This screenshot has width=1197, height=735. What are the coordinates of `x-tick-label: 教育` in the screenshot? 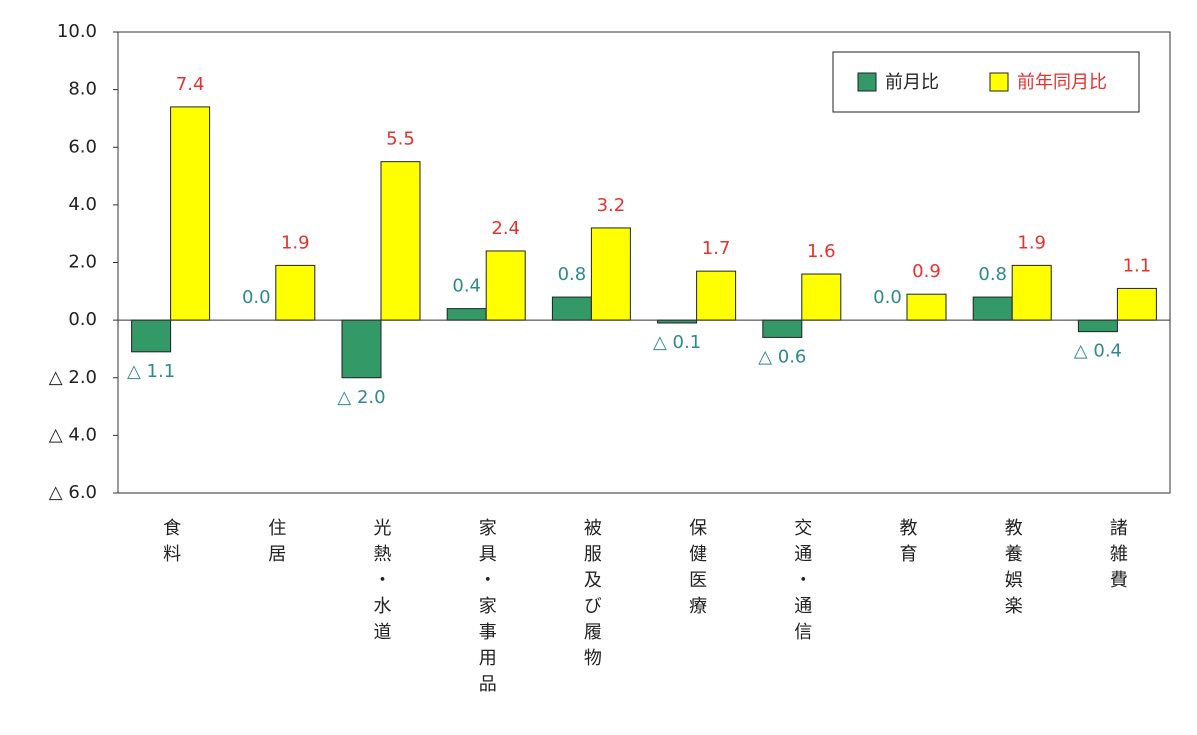 It's located at (907, 544).